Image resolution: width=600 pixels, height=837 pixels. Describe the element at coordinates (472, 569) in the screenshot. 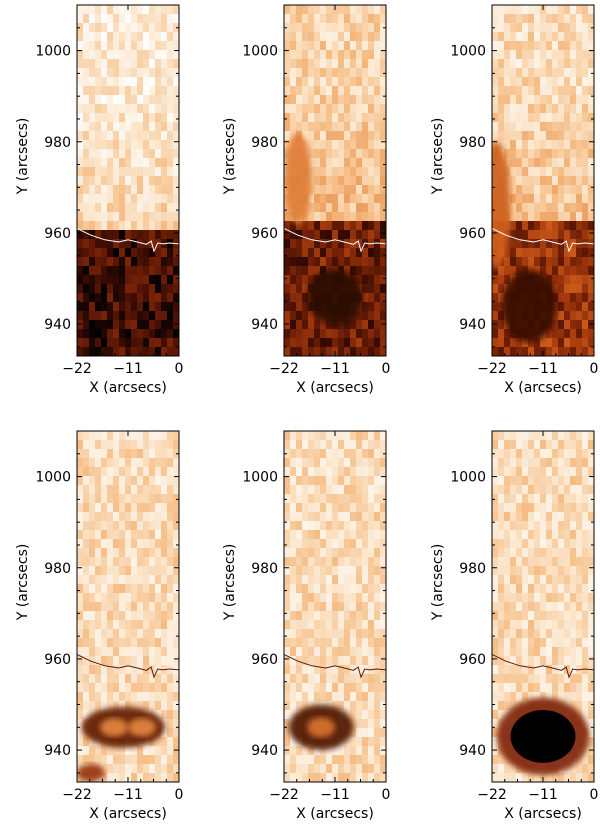

I see `y-tick-label: 980` at that location.